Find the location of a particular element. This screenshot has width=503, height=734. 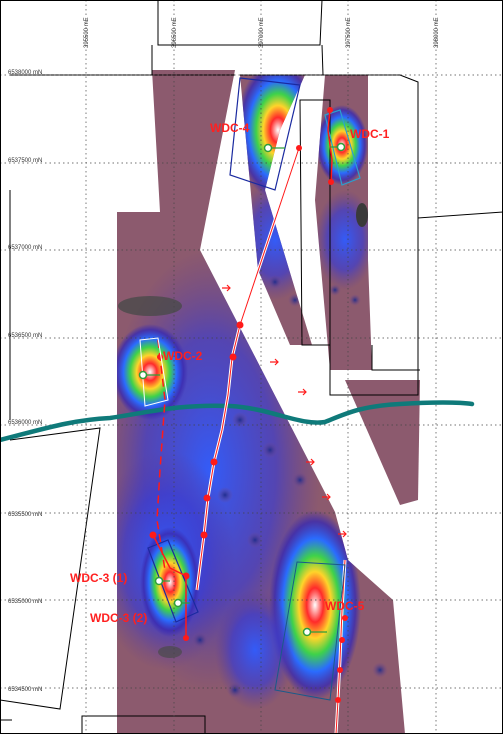

label-wdc3b: WDC-3 (2) is located at coordinates (118, 618).